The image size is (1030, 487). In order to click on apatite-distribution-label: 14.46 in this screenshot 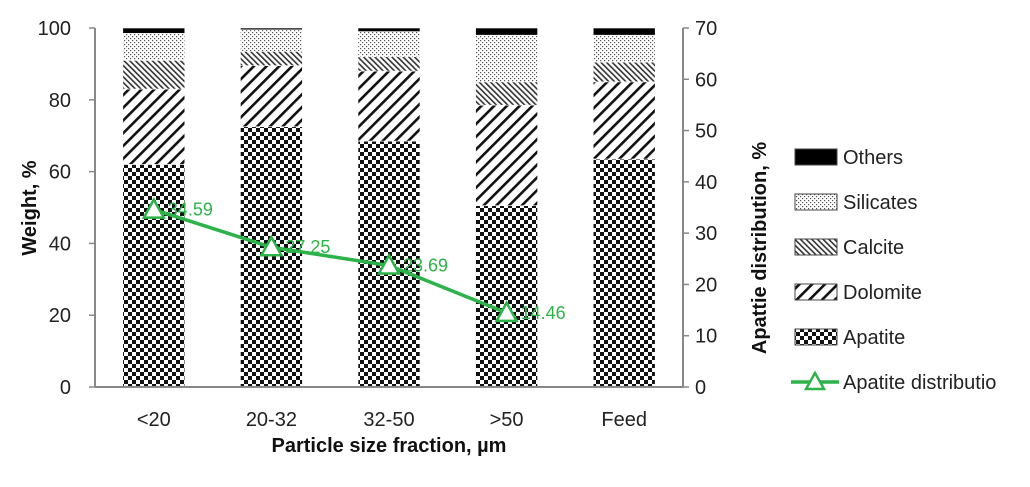, I will do `click(543, 313)`.